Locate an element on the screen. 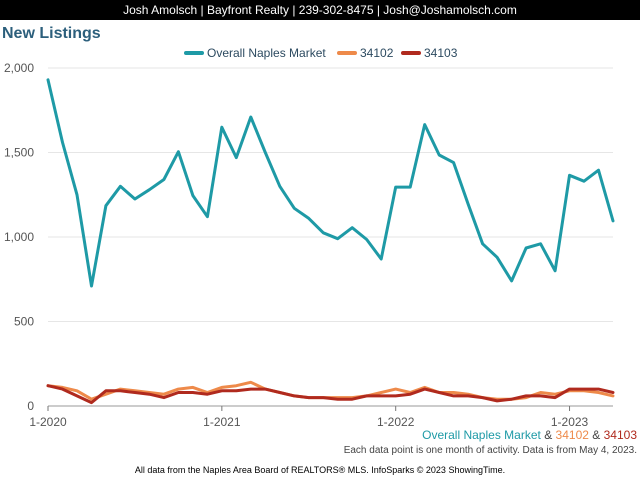 The image size is (640, 480). footnote-34102: 34102 is located at coordinates (572, 435).